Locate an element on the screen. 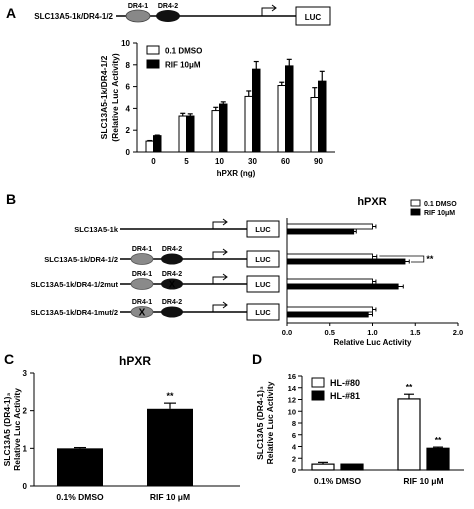 The height and width of the screenshot is (509, 474). y-tick-label: 3 is located at coordinates (25, 373).